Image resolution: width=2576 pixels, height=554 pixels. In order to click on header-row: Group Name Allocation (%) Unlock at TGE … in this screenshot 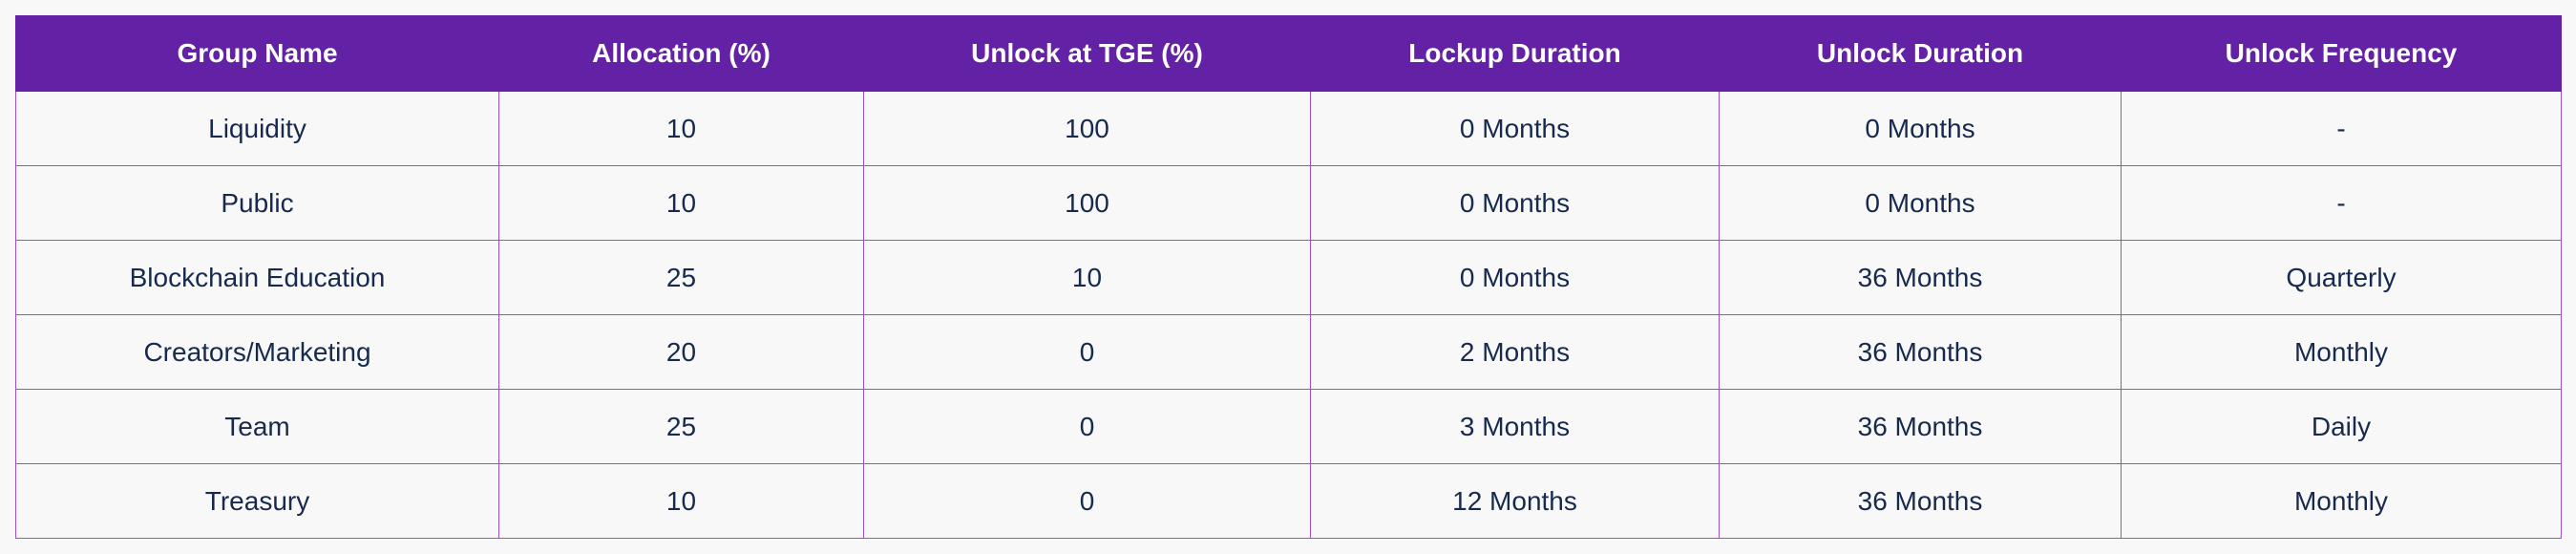, I will do `click(1288, 53)`.